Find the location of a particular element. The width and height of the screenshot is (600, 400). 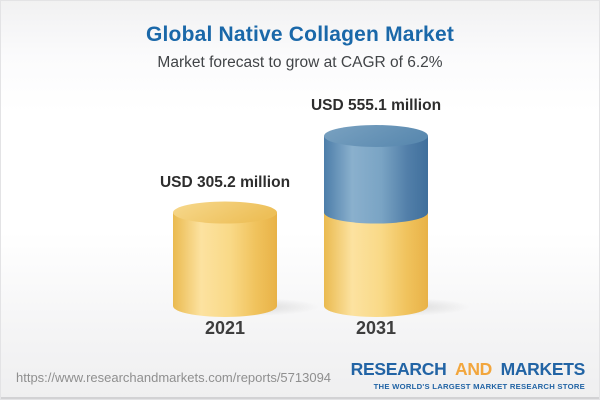

bar-2031-cylinder-top is located at coordinates (376, 136).